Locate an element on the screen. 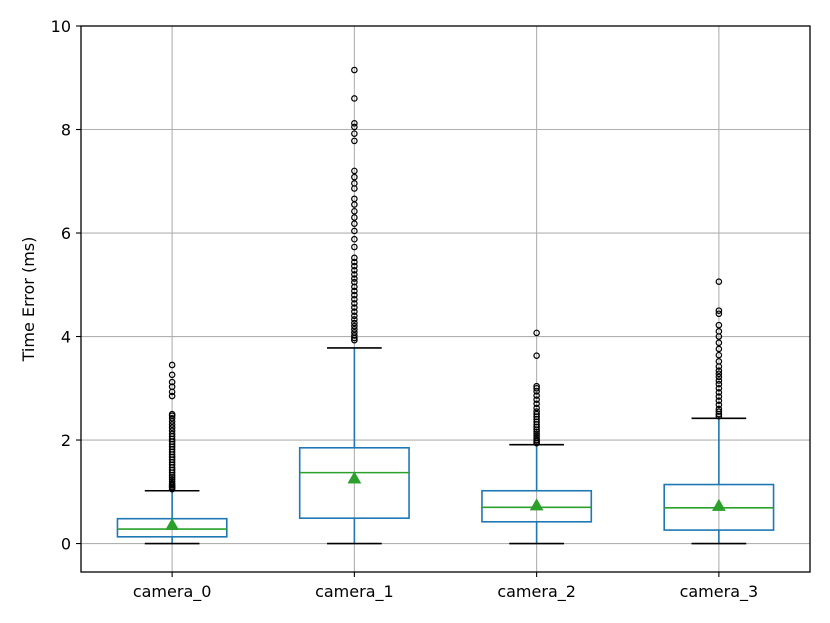  x-tick-label: camera_3 is located at coordinates (719, 592).